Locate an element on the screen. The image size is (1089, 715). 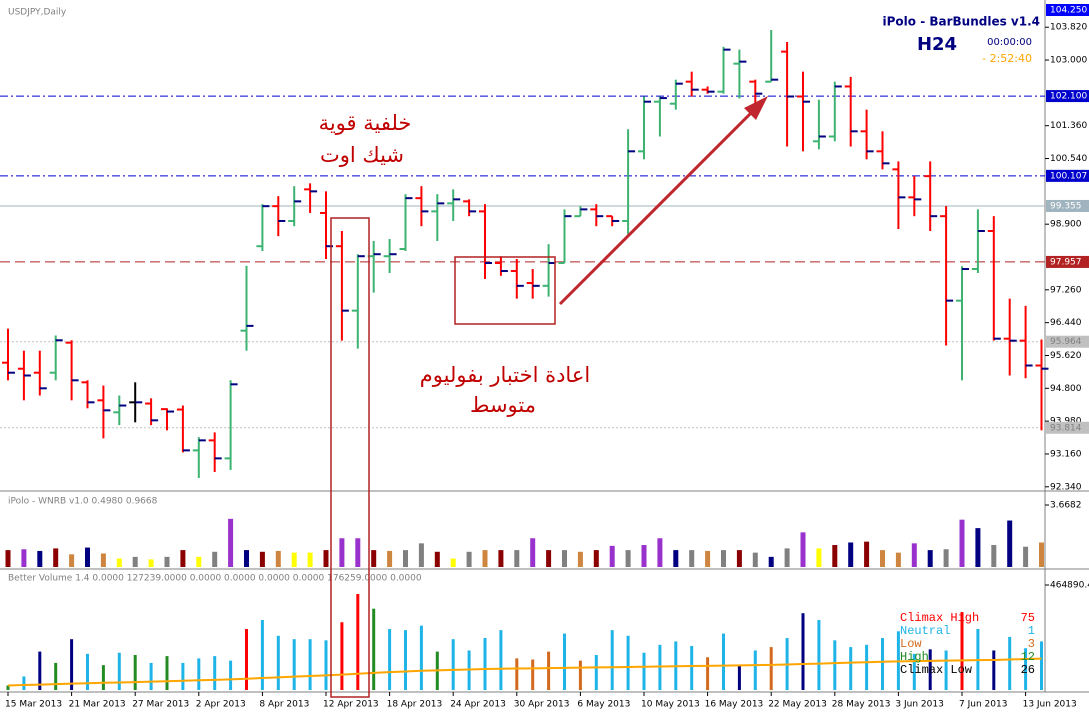
legend-count: 1 is located at coordinates (1031, 631).